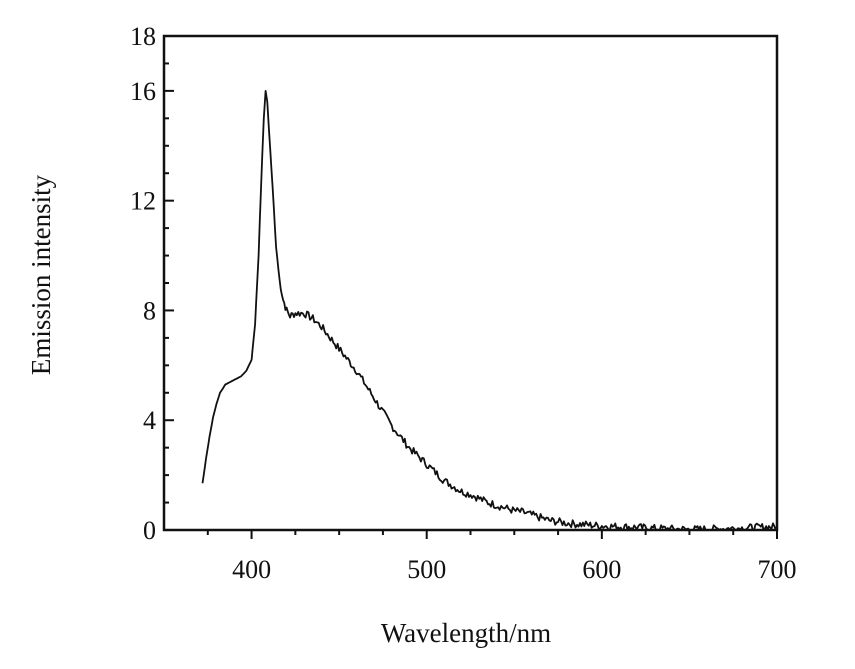  Describe the element at coordinates (149, 530) in the screenshot. I see `y-tick-label: 0` at that location.